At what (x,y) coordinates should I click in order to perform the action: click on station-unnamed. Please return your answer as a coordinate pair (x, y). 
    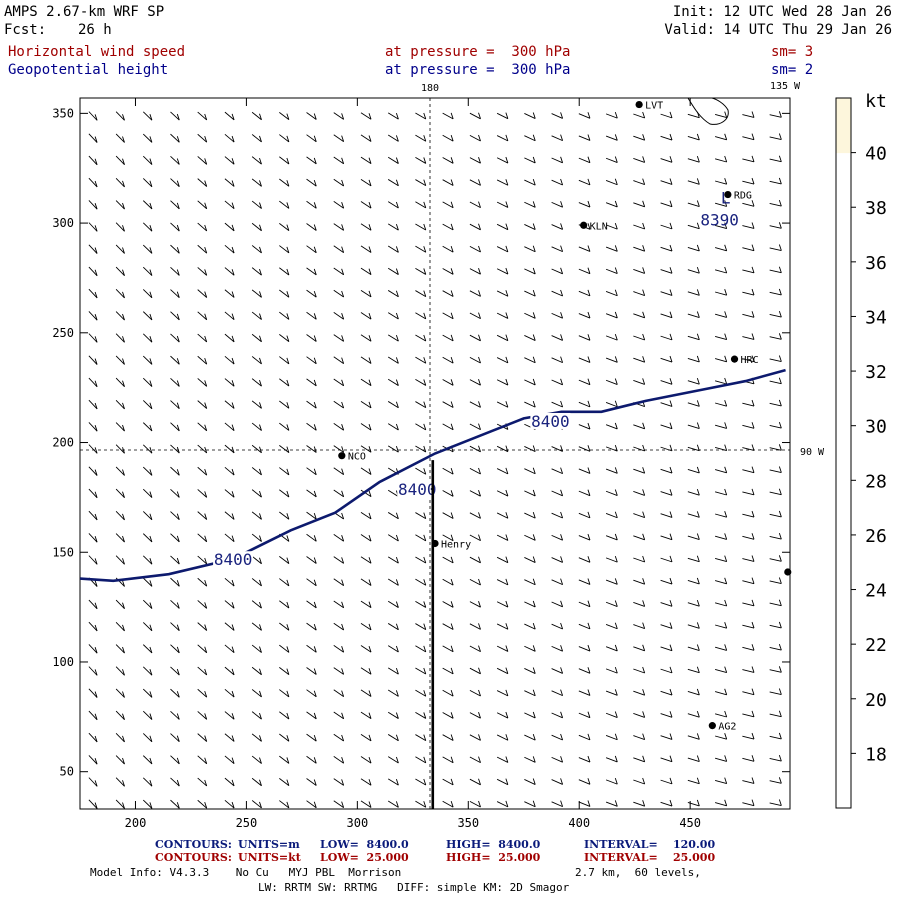
    Looking at the image, I should click on (788, 572).